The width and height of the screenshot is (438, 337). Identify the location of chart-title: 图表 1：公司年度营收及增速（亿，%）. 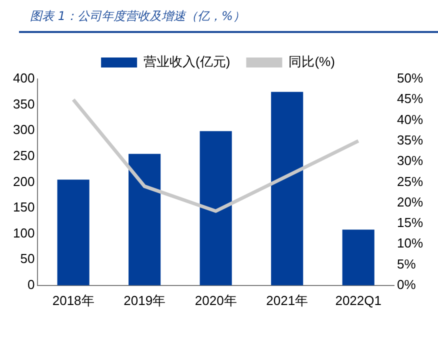
(137, 16).